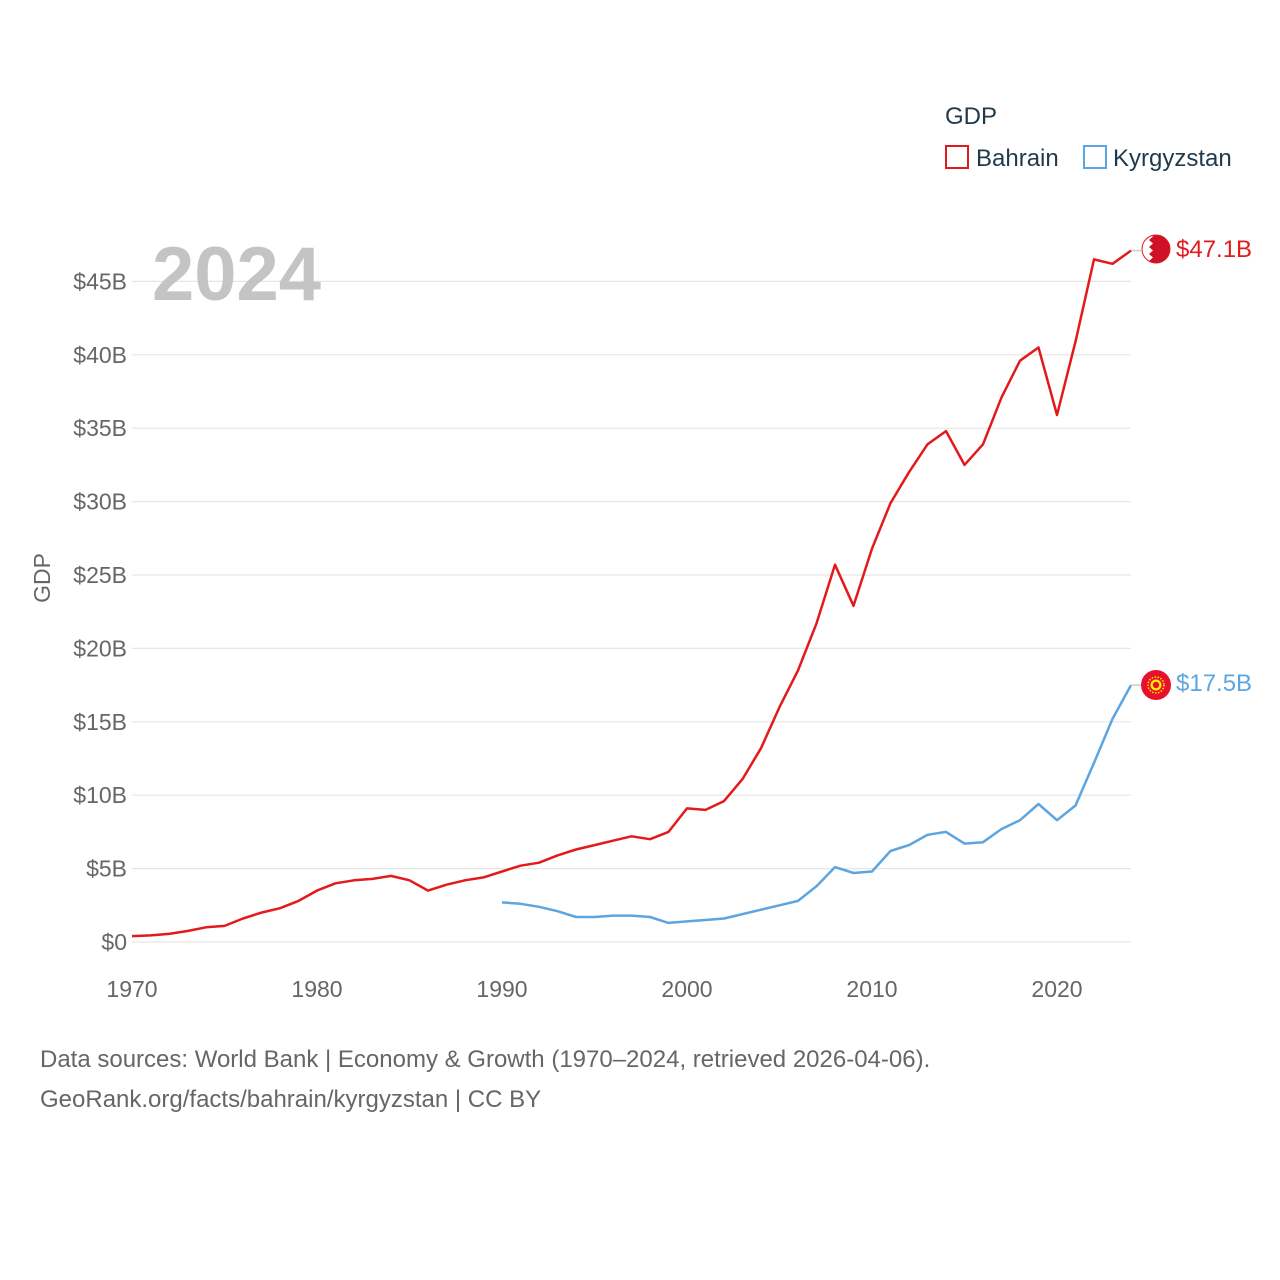 Image resolution: width=1280 pixels, height=1280 pixels. I want to click on legend-label-bahrain: Bahrain, so click(1017, 158).